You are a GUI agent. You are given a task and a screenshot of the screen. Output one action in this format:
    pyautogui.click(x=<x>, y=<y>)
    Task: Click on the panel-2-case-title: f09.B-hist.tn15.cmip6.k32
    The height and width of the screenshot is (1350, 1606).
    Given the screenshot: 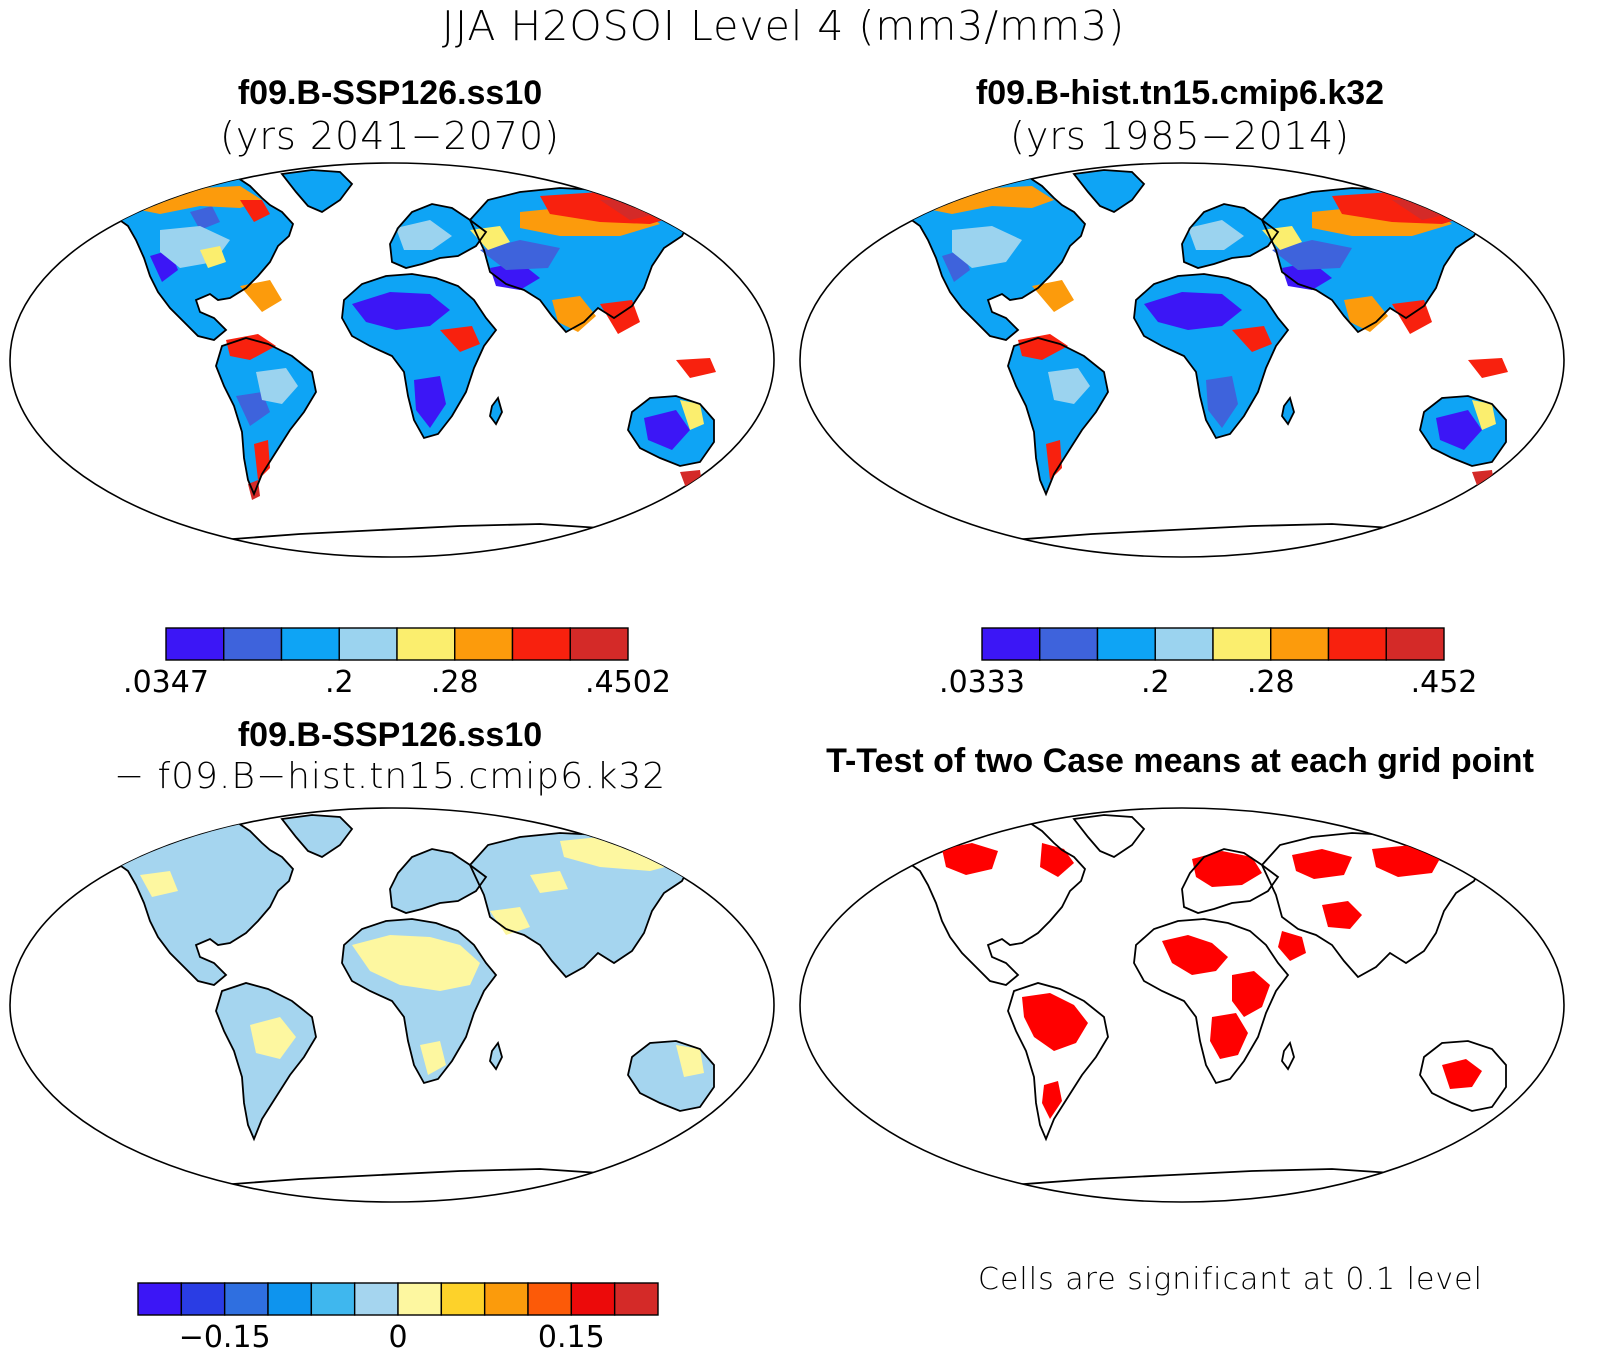 What is the action you would take?
    pyautogui.click(x=1180, y=93)
    